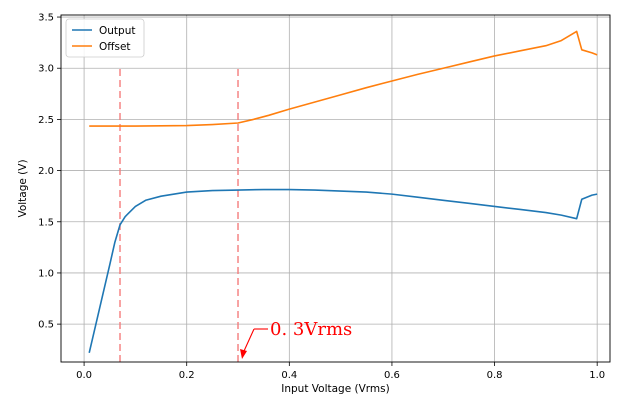 Image resolution: width=640 pixels, height=418 pixels. I want to click on annotation-arrow-head, so click(244, 354).